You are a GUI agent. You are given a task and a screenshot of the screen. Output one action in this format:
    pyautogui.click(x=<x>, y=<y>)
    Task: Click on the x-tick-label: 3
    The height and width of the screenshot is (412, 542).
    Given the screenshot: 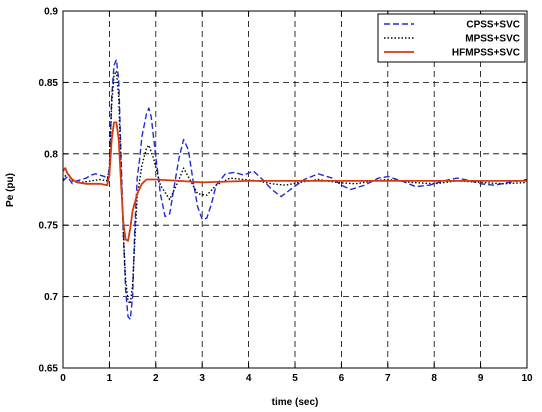 What is the action you would take?
    pyautogui.click(x=202, y=378)
    